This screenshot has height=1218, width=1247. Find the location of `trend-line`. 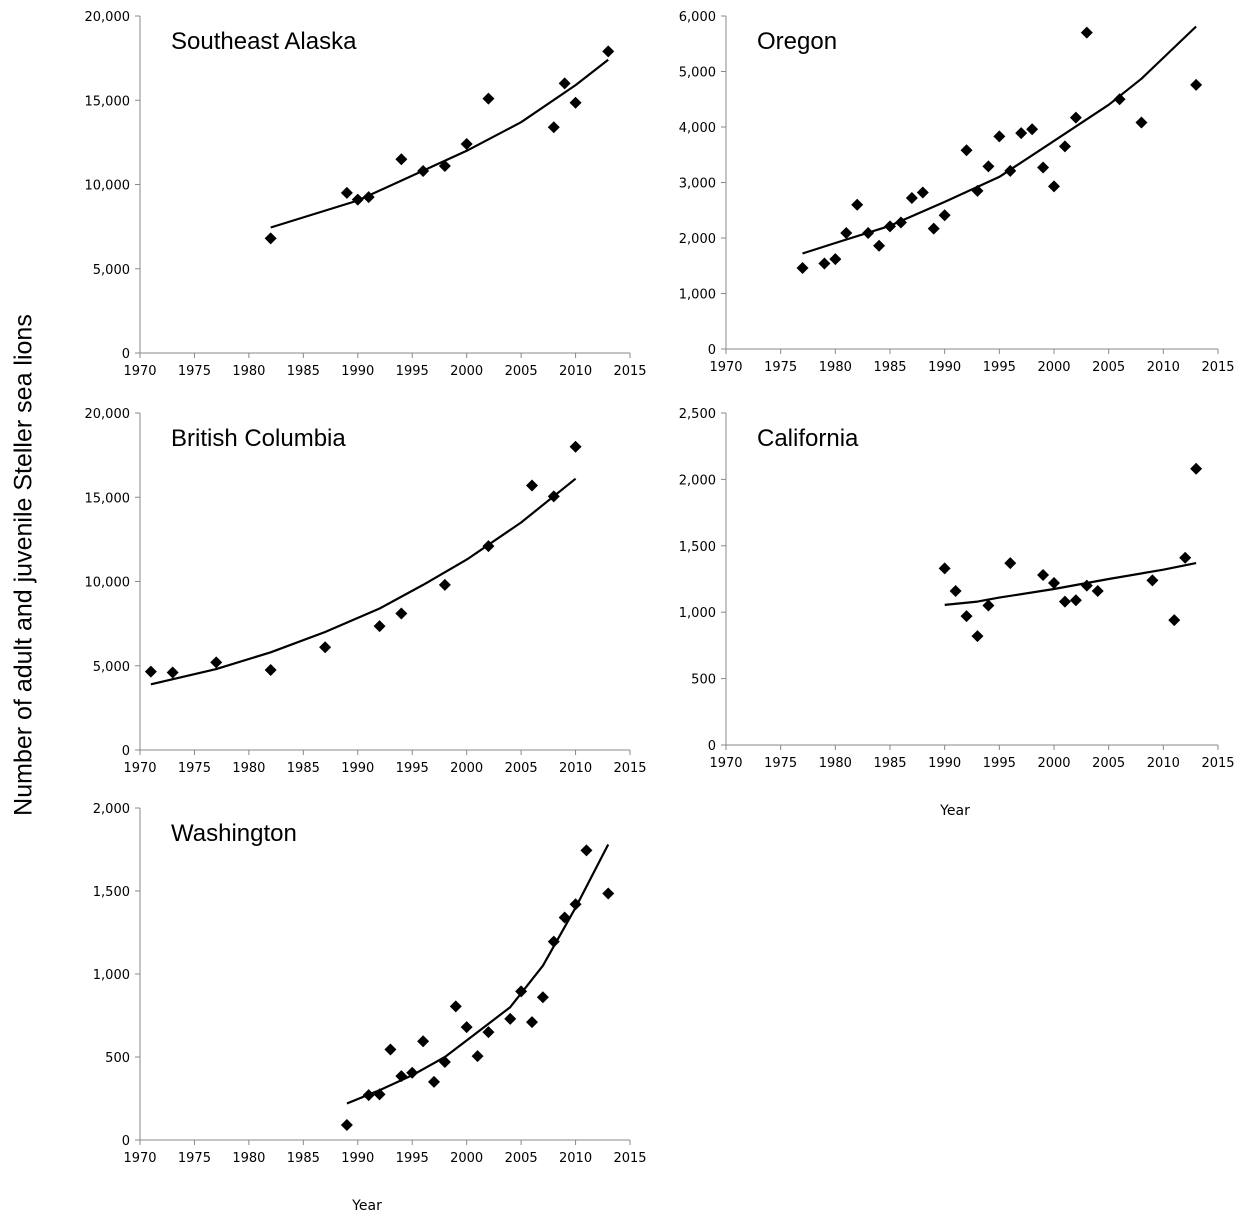

trend-line is located at coordinates (1070, 584).